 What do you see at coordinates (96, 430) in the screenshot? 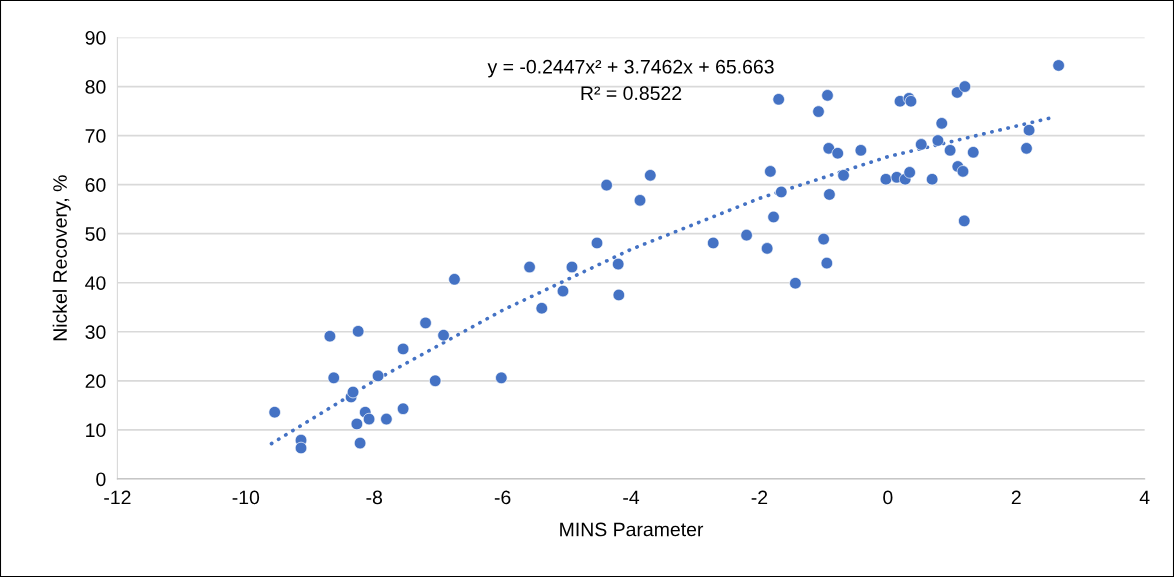
I see `y-tick-label: 10` at bounding box center [96, 430].